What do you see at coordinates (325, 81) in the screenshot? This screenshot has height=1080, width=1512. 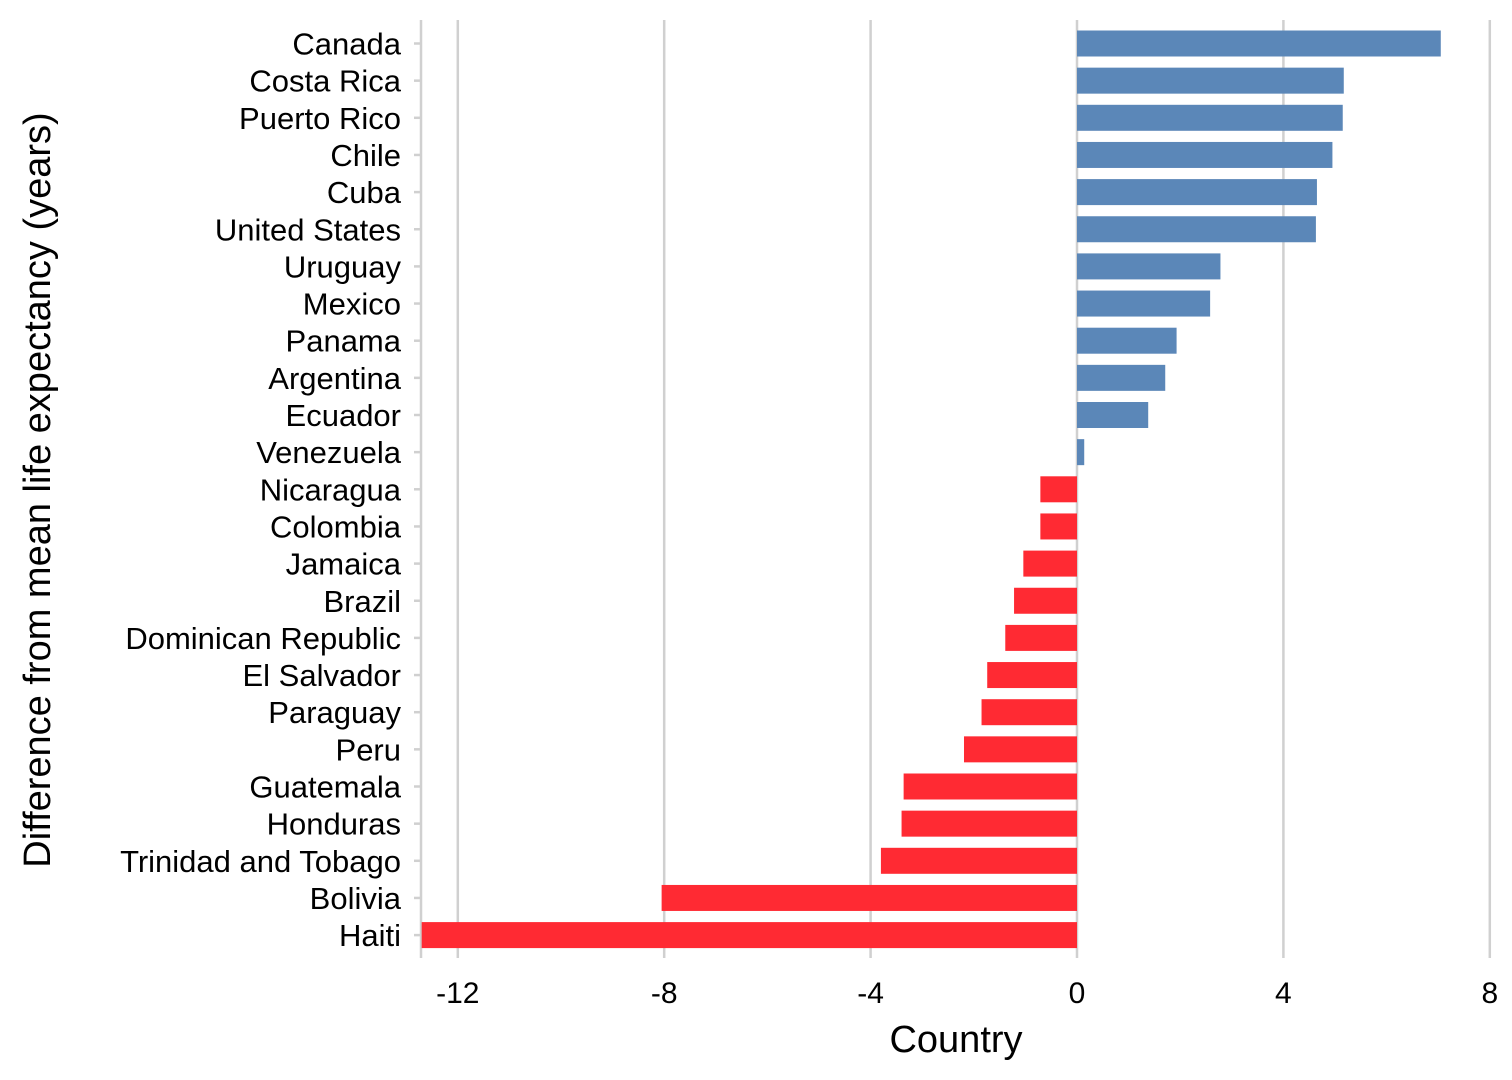 I see `category-label: Costa Rica` at bounding box center [325, 81].